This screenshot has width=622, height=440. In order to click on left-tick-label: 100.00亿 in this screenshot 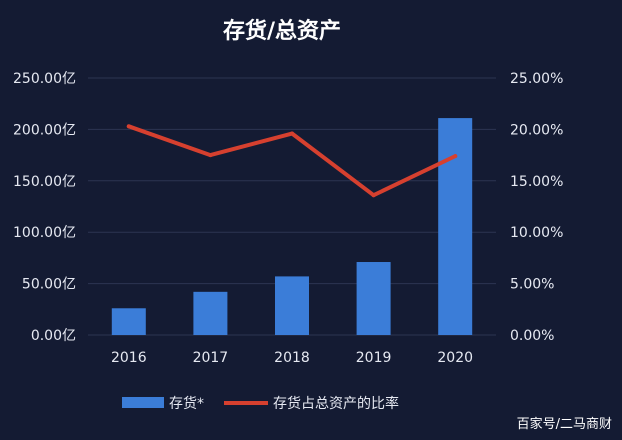, I will do `click(44, 233)`.